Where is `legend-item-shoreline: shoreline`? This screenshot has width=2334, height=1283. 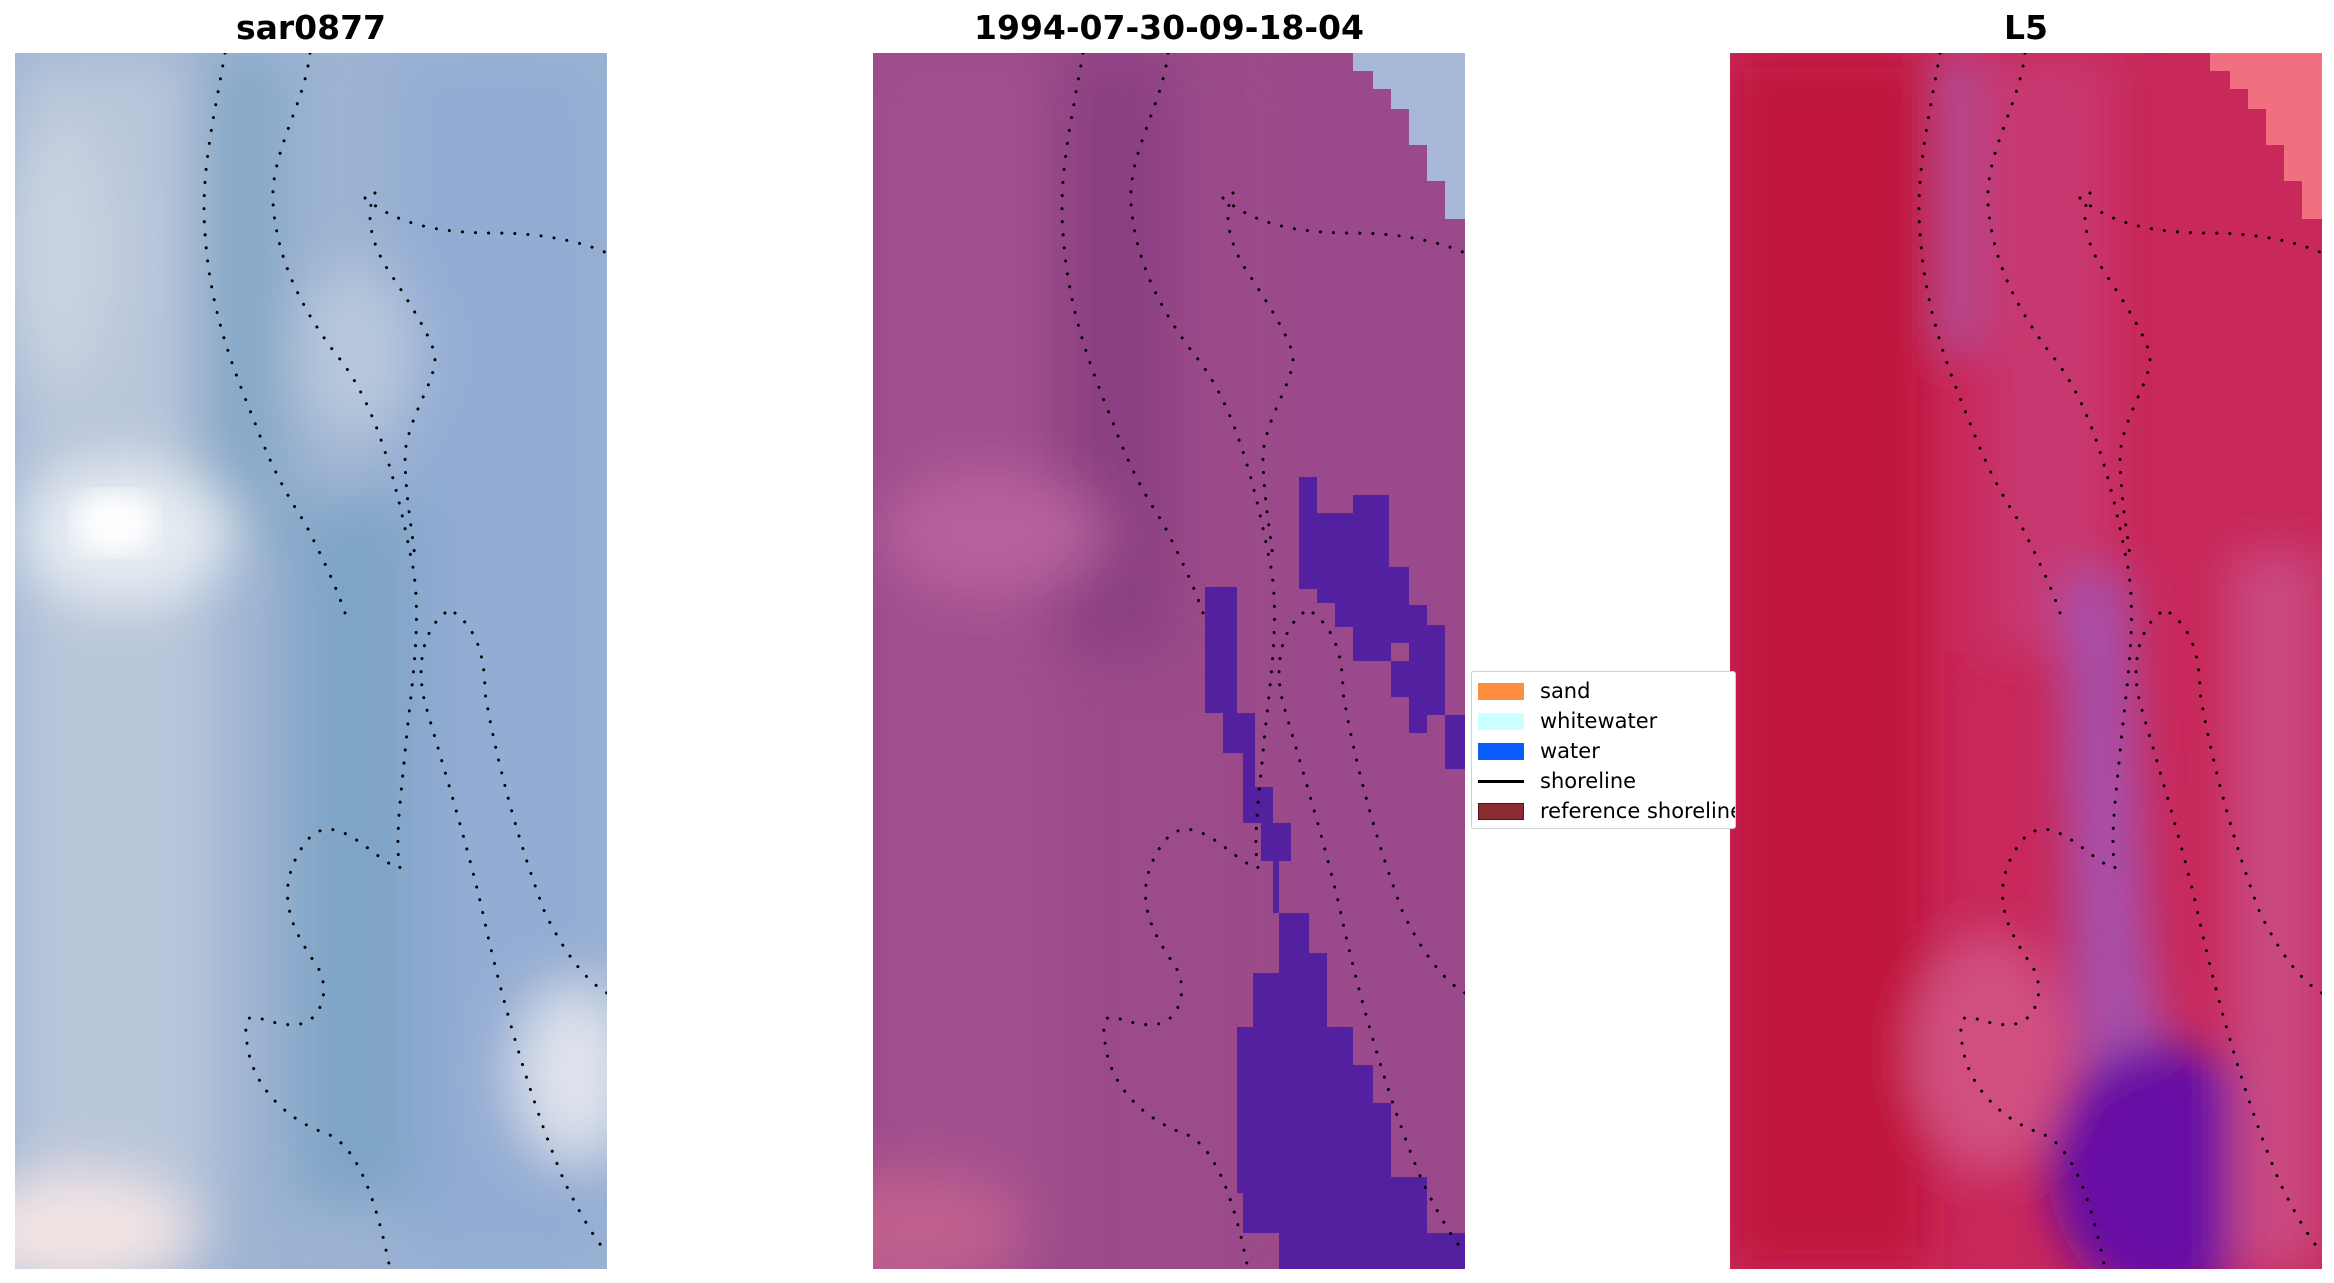 legend-item-shoreline: shoreline is located at coordinates (1603, 780).